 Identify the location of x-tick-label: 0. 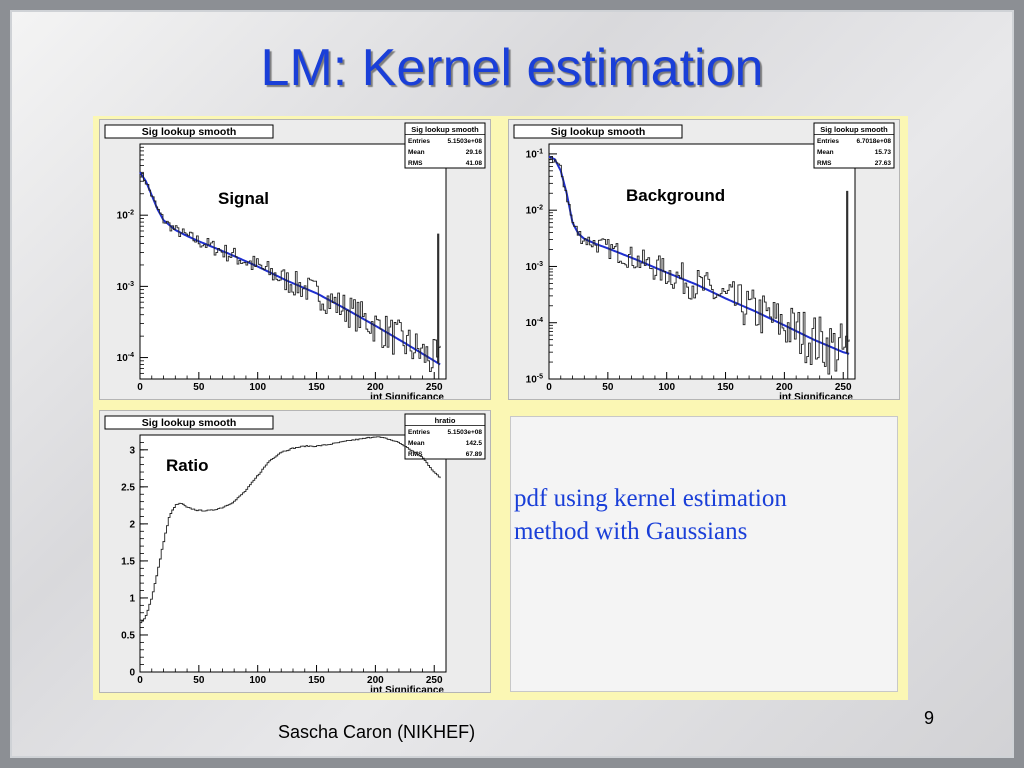
(140, 387).